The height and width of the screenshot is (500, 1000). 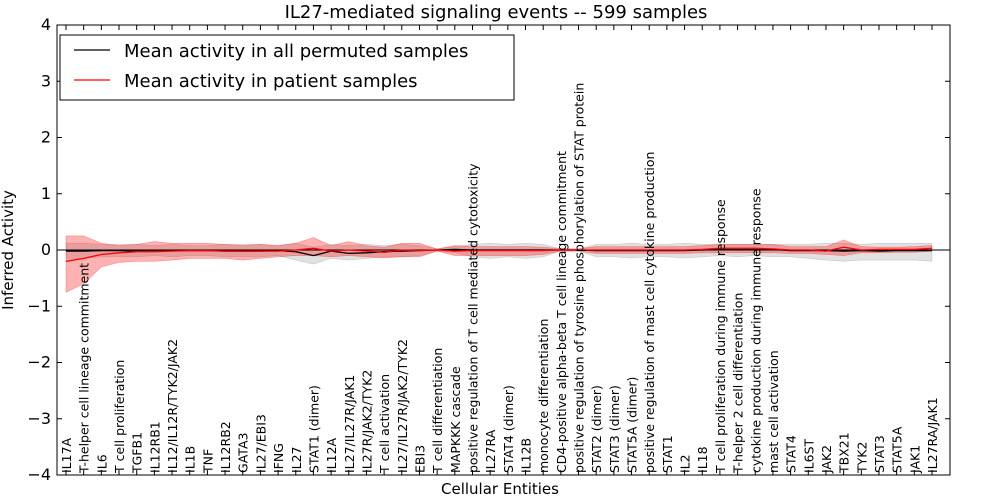 I want to click on x-tick-label: TGFB1, so click(x=137, y=453).